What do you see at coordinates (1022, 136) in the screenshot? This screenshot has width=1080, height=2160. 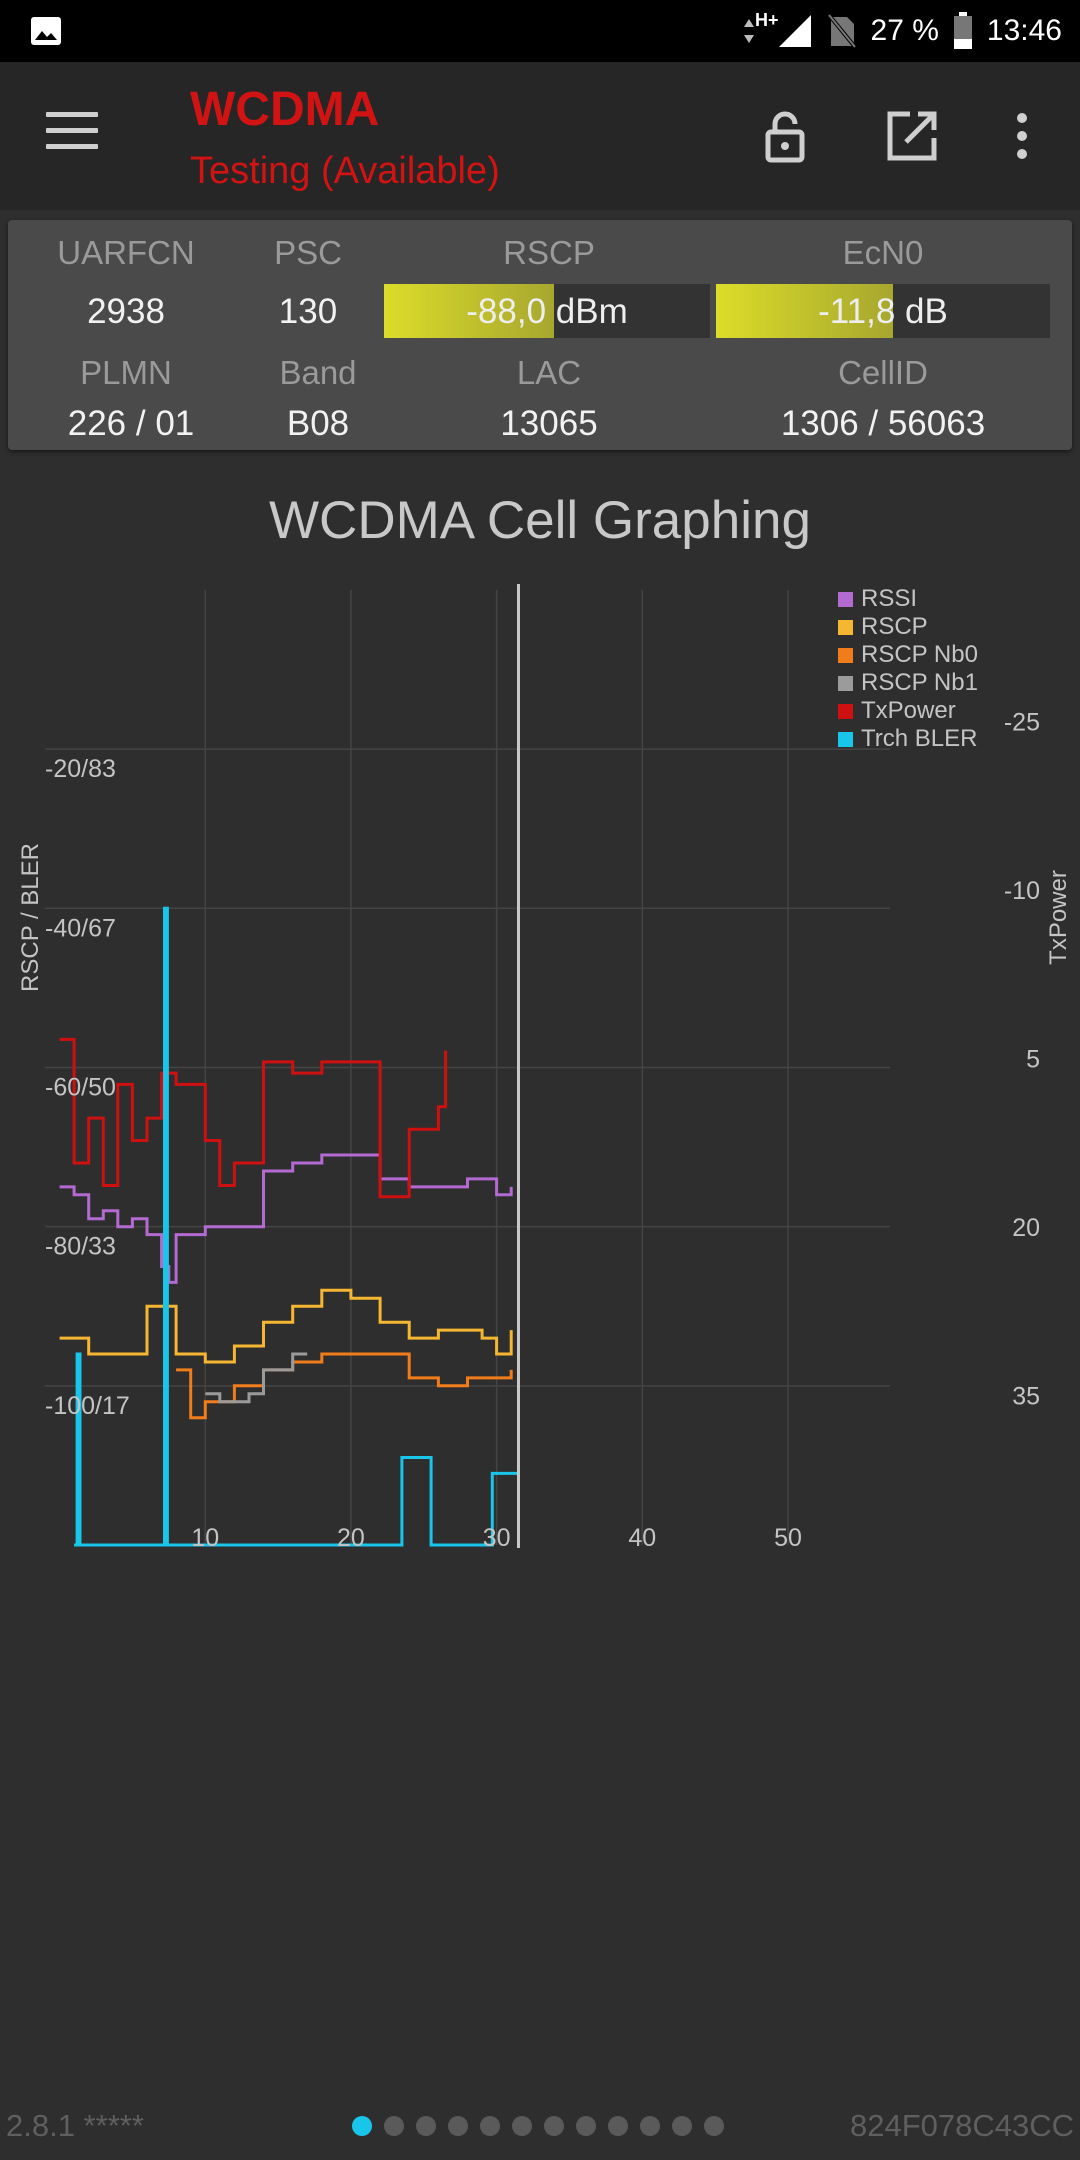 I see `more-vert-icon` at bounding box center [1022, 136].